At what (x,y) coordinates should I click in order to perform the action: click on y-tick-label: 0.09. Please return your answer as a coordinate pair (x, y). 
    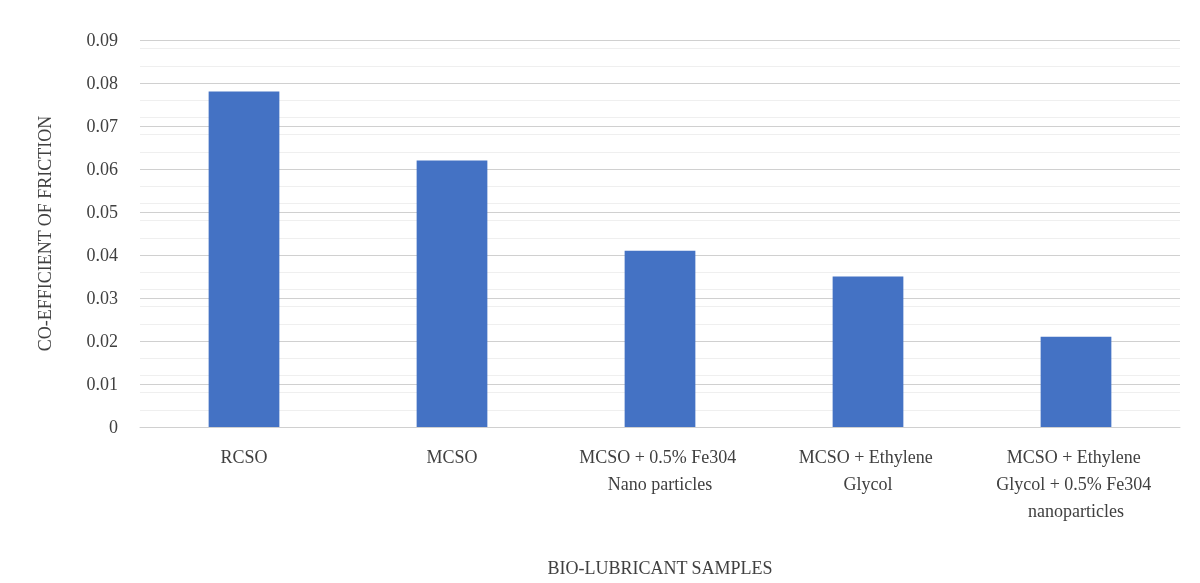
    Looking at the image, I should click on (102, 40).